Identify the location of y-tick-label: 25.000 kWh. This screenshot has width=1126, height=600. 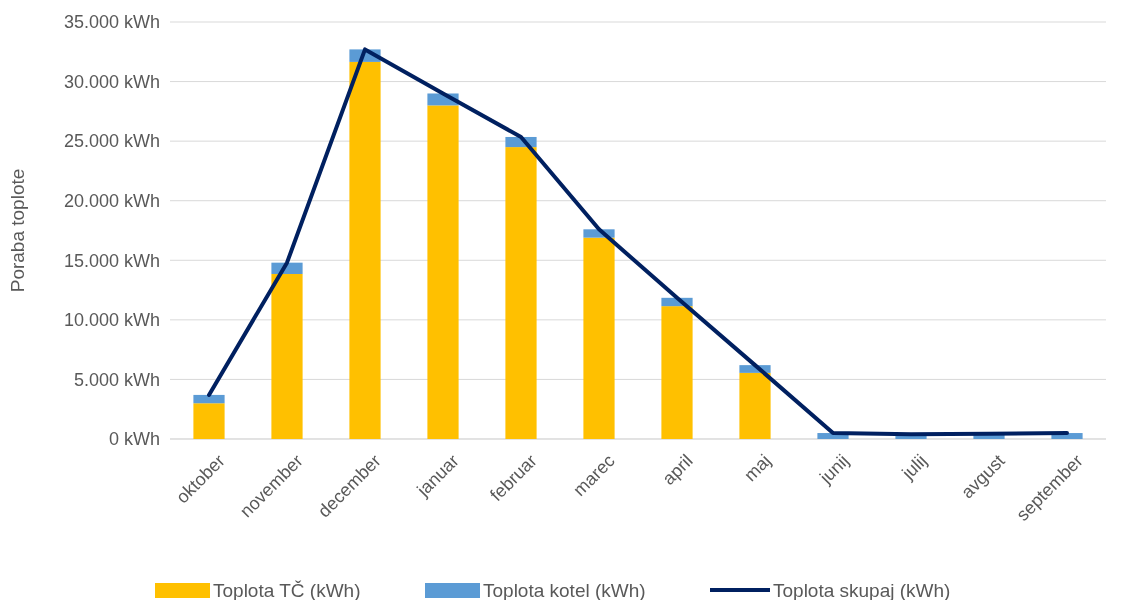
(111, 141).